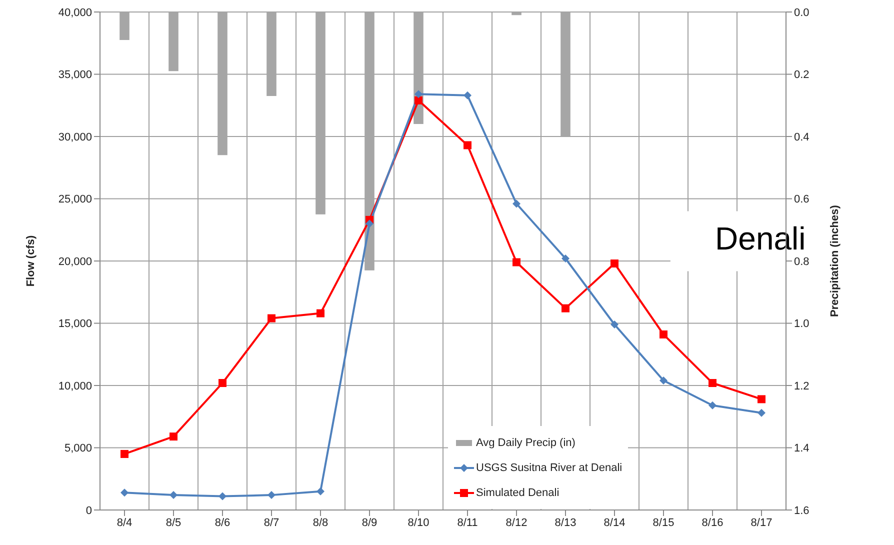  Describe the element at coordinates (834, 260) in the screenshot. I see `y2-axis-title: Precipitation (inches)` at that location.